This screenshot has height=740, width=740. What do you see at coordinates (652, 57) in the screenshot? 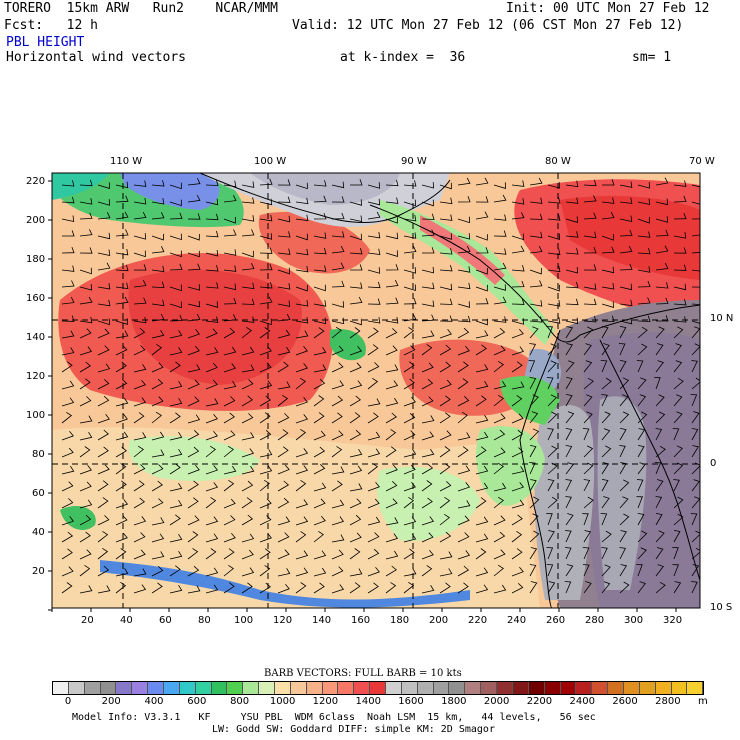
I see `smoothing: sm= 1` at bounding box center [652, 57].